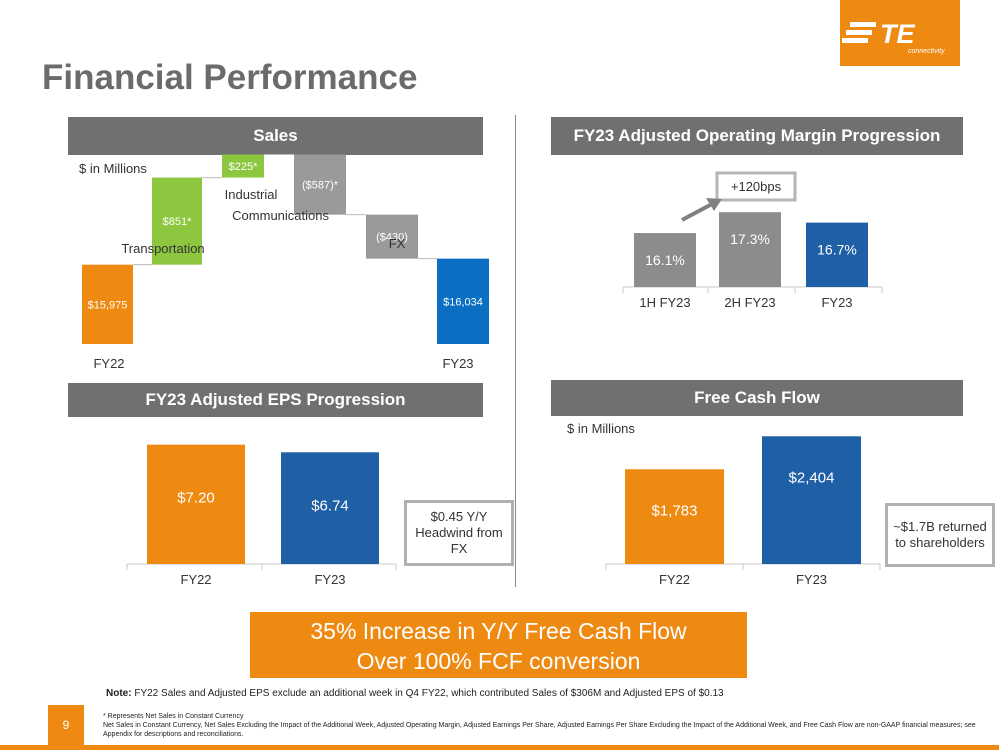 Image resolution: width=999 pixels, height=750 pixels. What do you see at coordinates (498, 631) in the screenshot?
I see `banner-line-1: 35% Increase in Y/Y Free Cash Flow` at bounding box center [498, 631].